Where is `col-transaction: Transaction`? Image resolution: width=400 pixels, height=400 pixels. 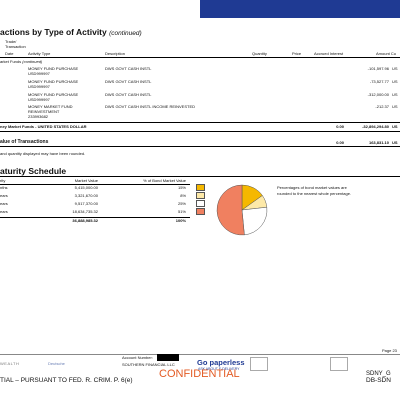 col-transaction: Transaction is located at coordinates (15, 46).